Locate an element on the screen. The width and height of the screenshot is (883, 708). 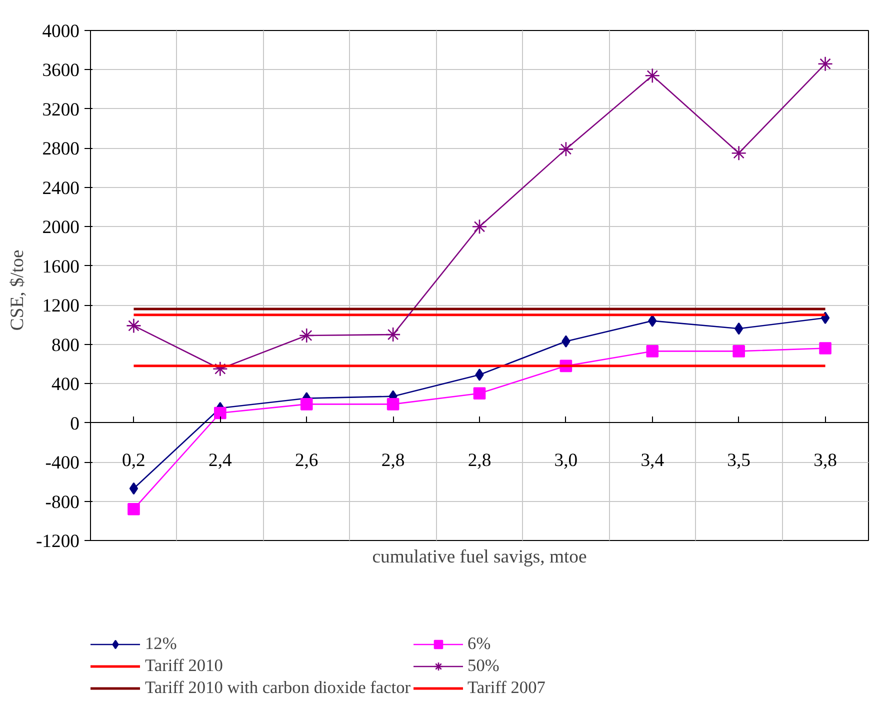
legend-label: 6% is located at coordinates (479, 644).